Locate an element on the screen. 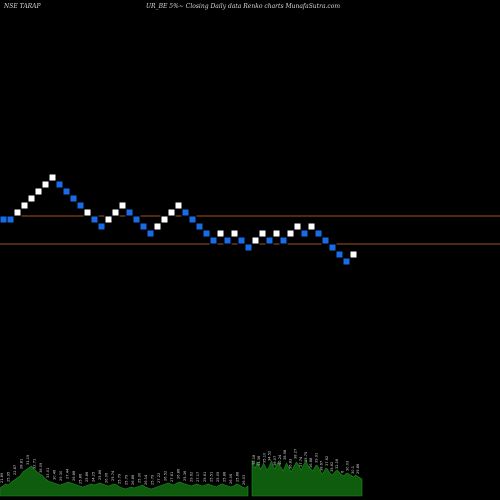  volume-value-label: 36.09 is located at coordinates (41, 467).